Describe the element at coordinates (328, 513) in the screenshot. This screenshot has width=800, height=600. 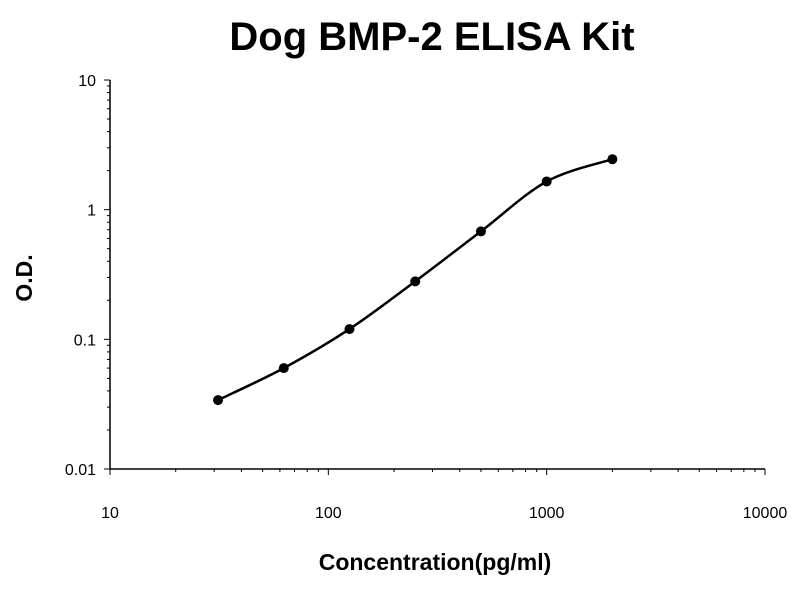
I see `x-tick-label: 100` at that location.